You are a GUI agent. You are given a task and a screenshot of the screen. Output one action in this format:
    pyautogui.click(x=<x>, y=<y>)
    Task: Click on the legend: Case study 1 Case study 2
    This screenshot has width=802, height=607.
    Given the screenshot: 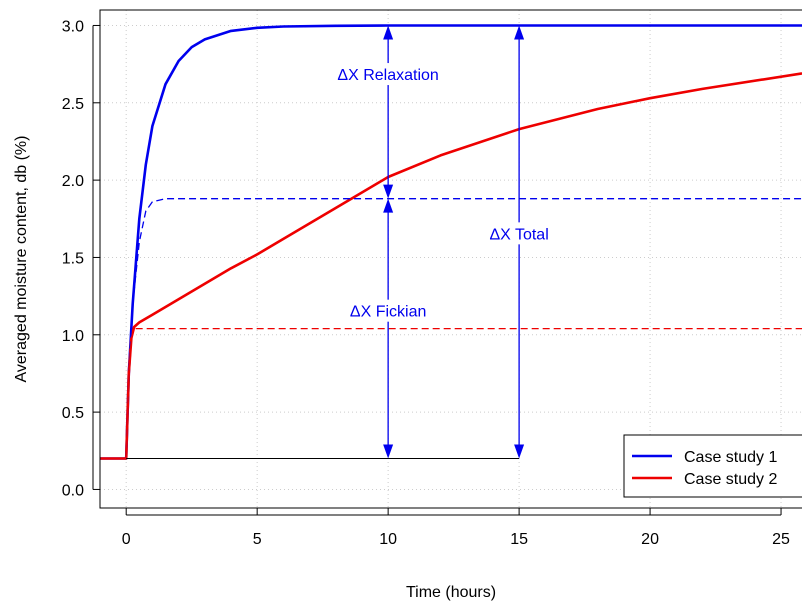 What is the action you would take?
    pyautogui.click(x=712, y=466)
    